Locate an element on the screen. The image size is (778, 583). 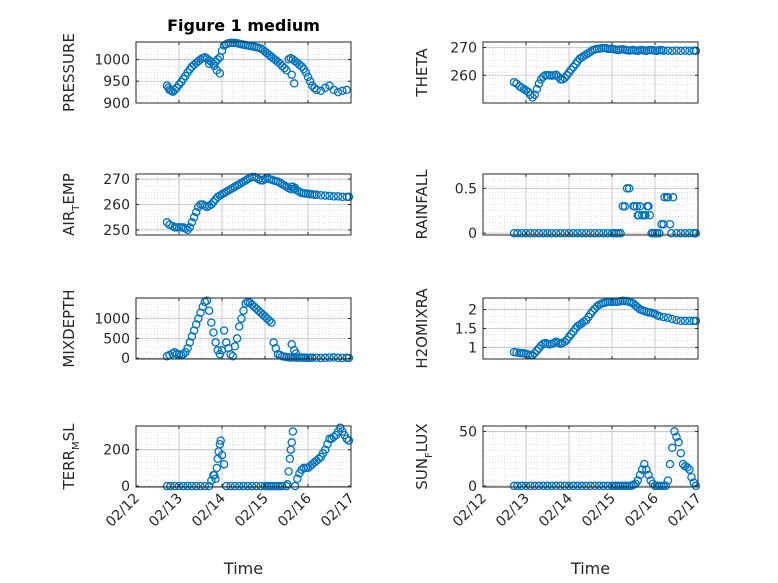
y-tick-label: 2 is located at coordinates (472, 310).